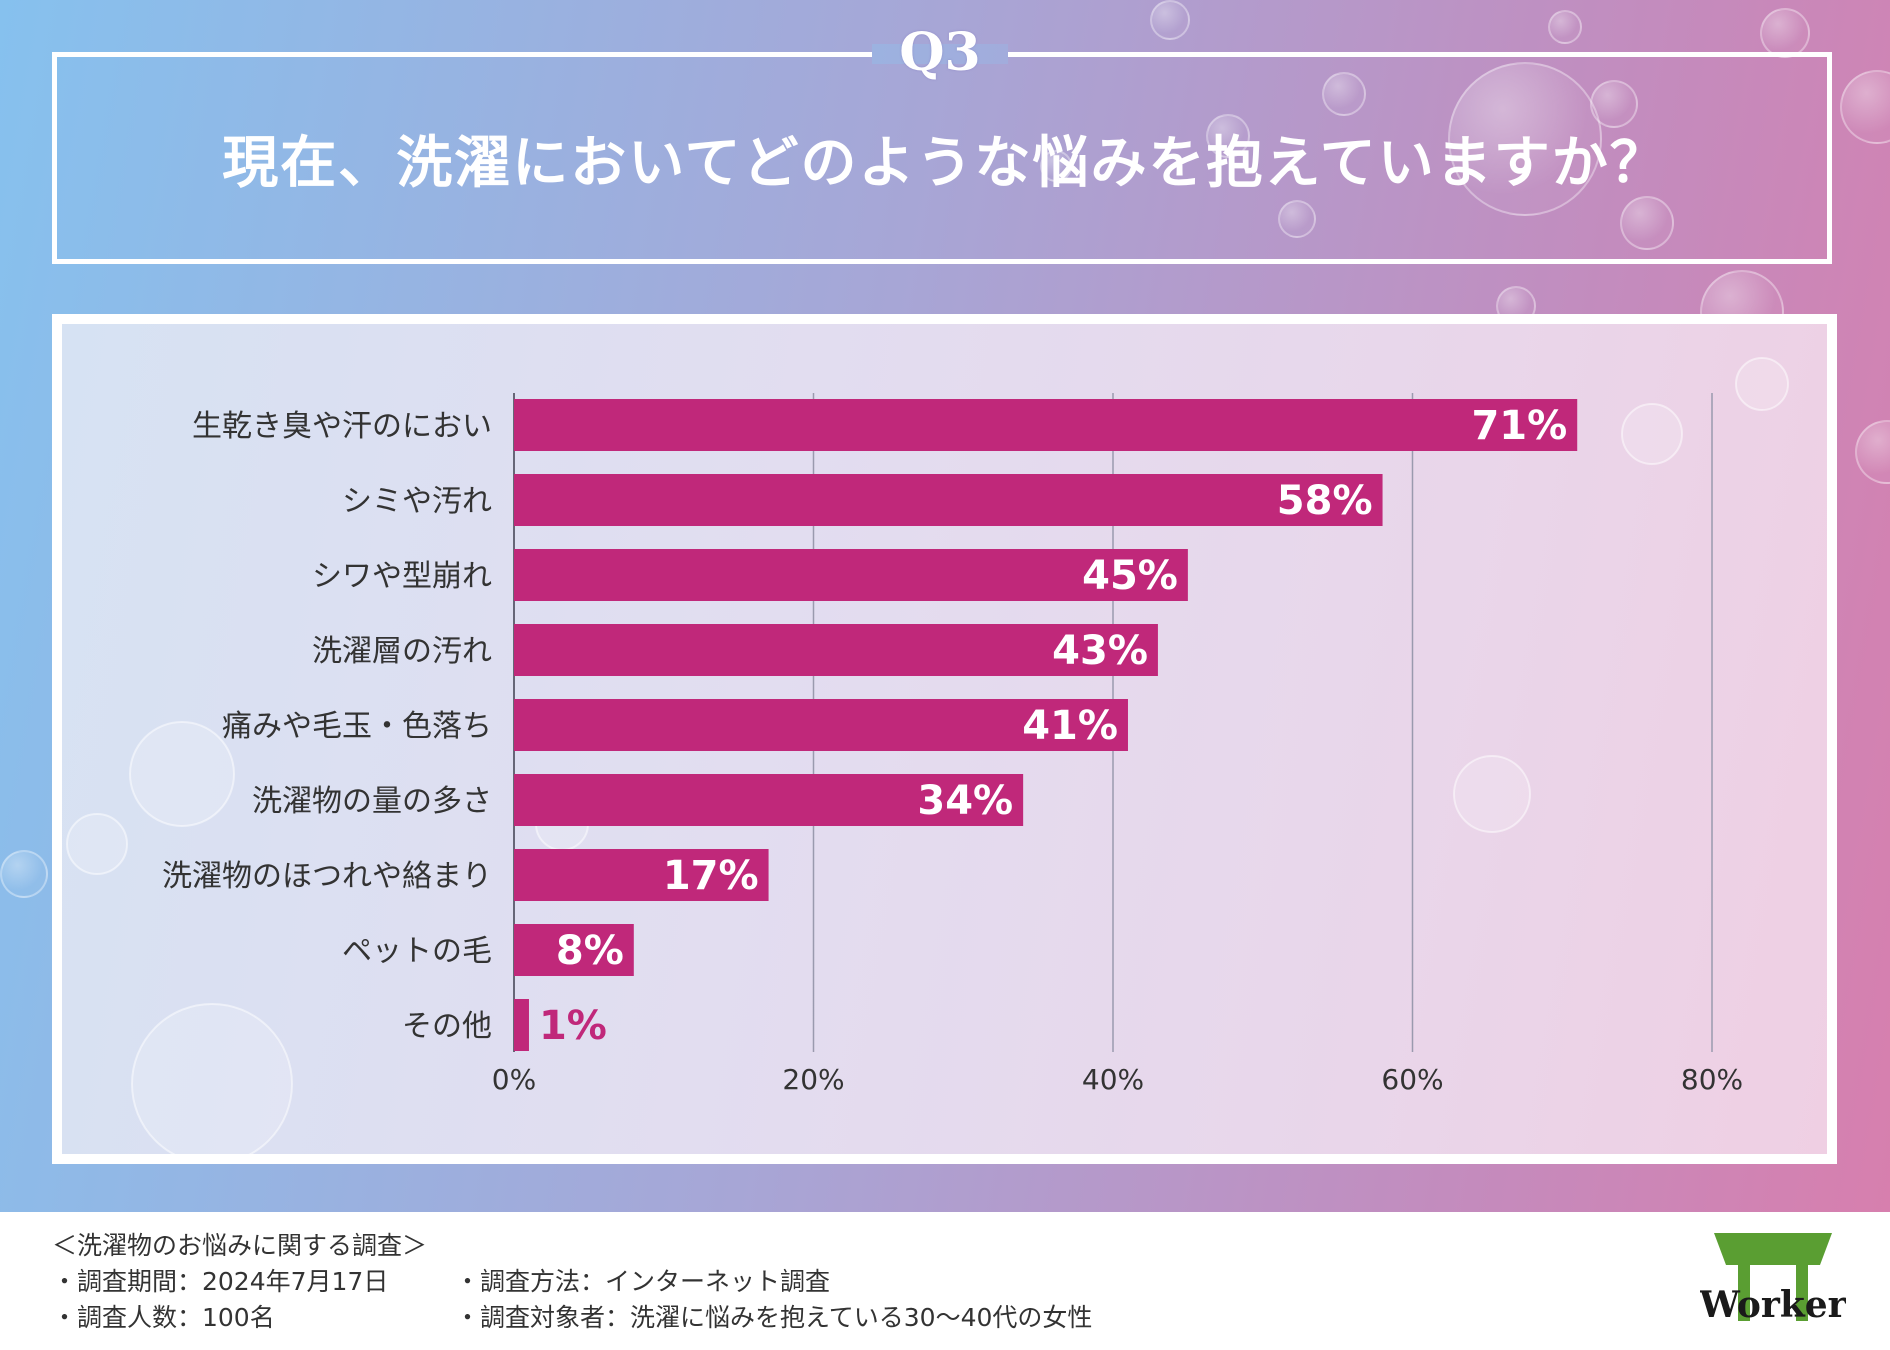 This screenshot has width=1890, height=1350. What do you see at coordinates (514, 1079) in the screenshot?
I see `x-tick-label: 0%` at bounding box center [514, 1079].